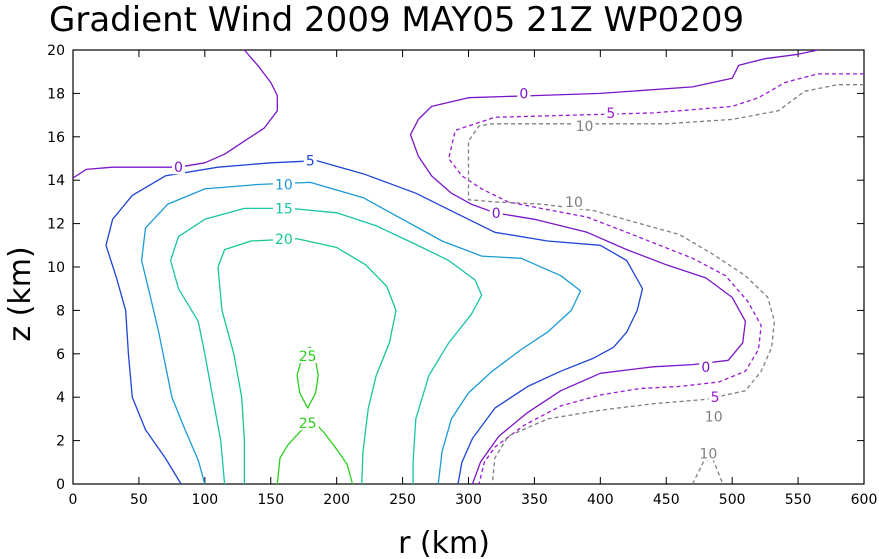  What do you see at coordinates (56, 138) in the screenshot?
I see `y-tick-label: 16` at bounding box center [56, 138].